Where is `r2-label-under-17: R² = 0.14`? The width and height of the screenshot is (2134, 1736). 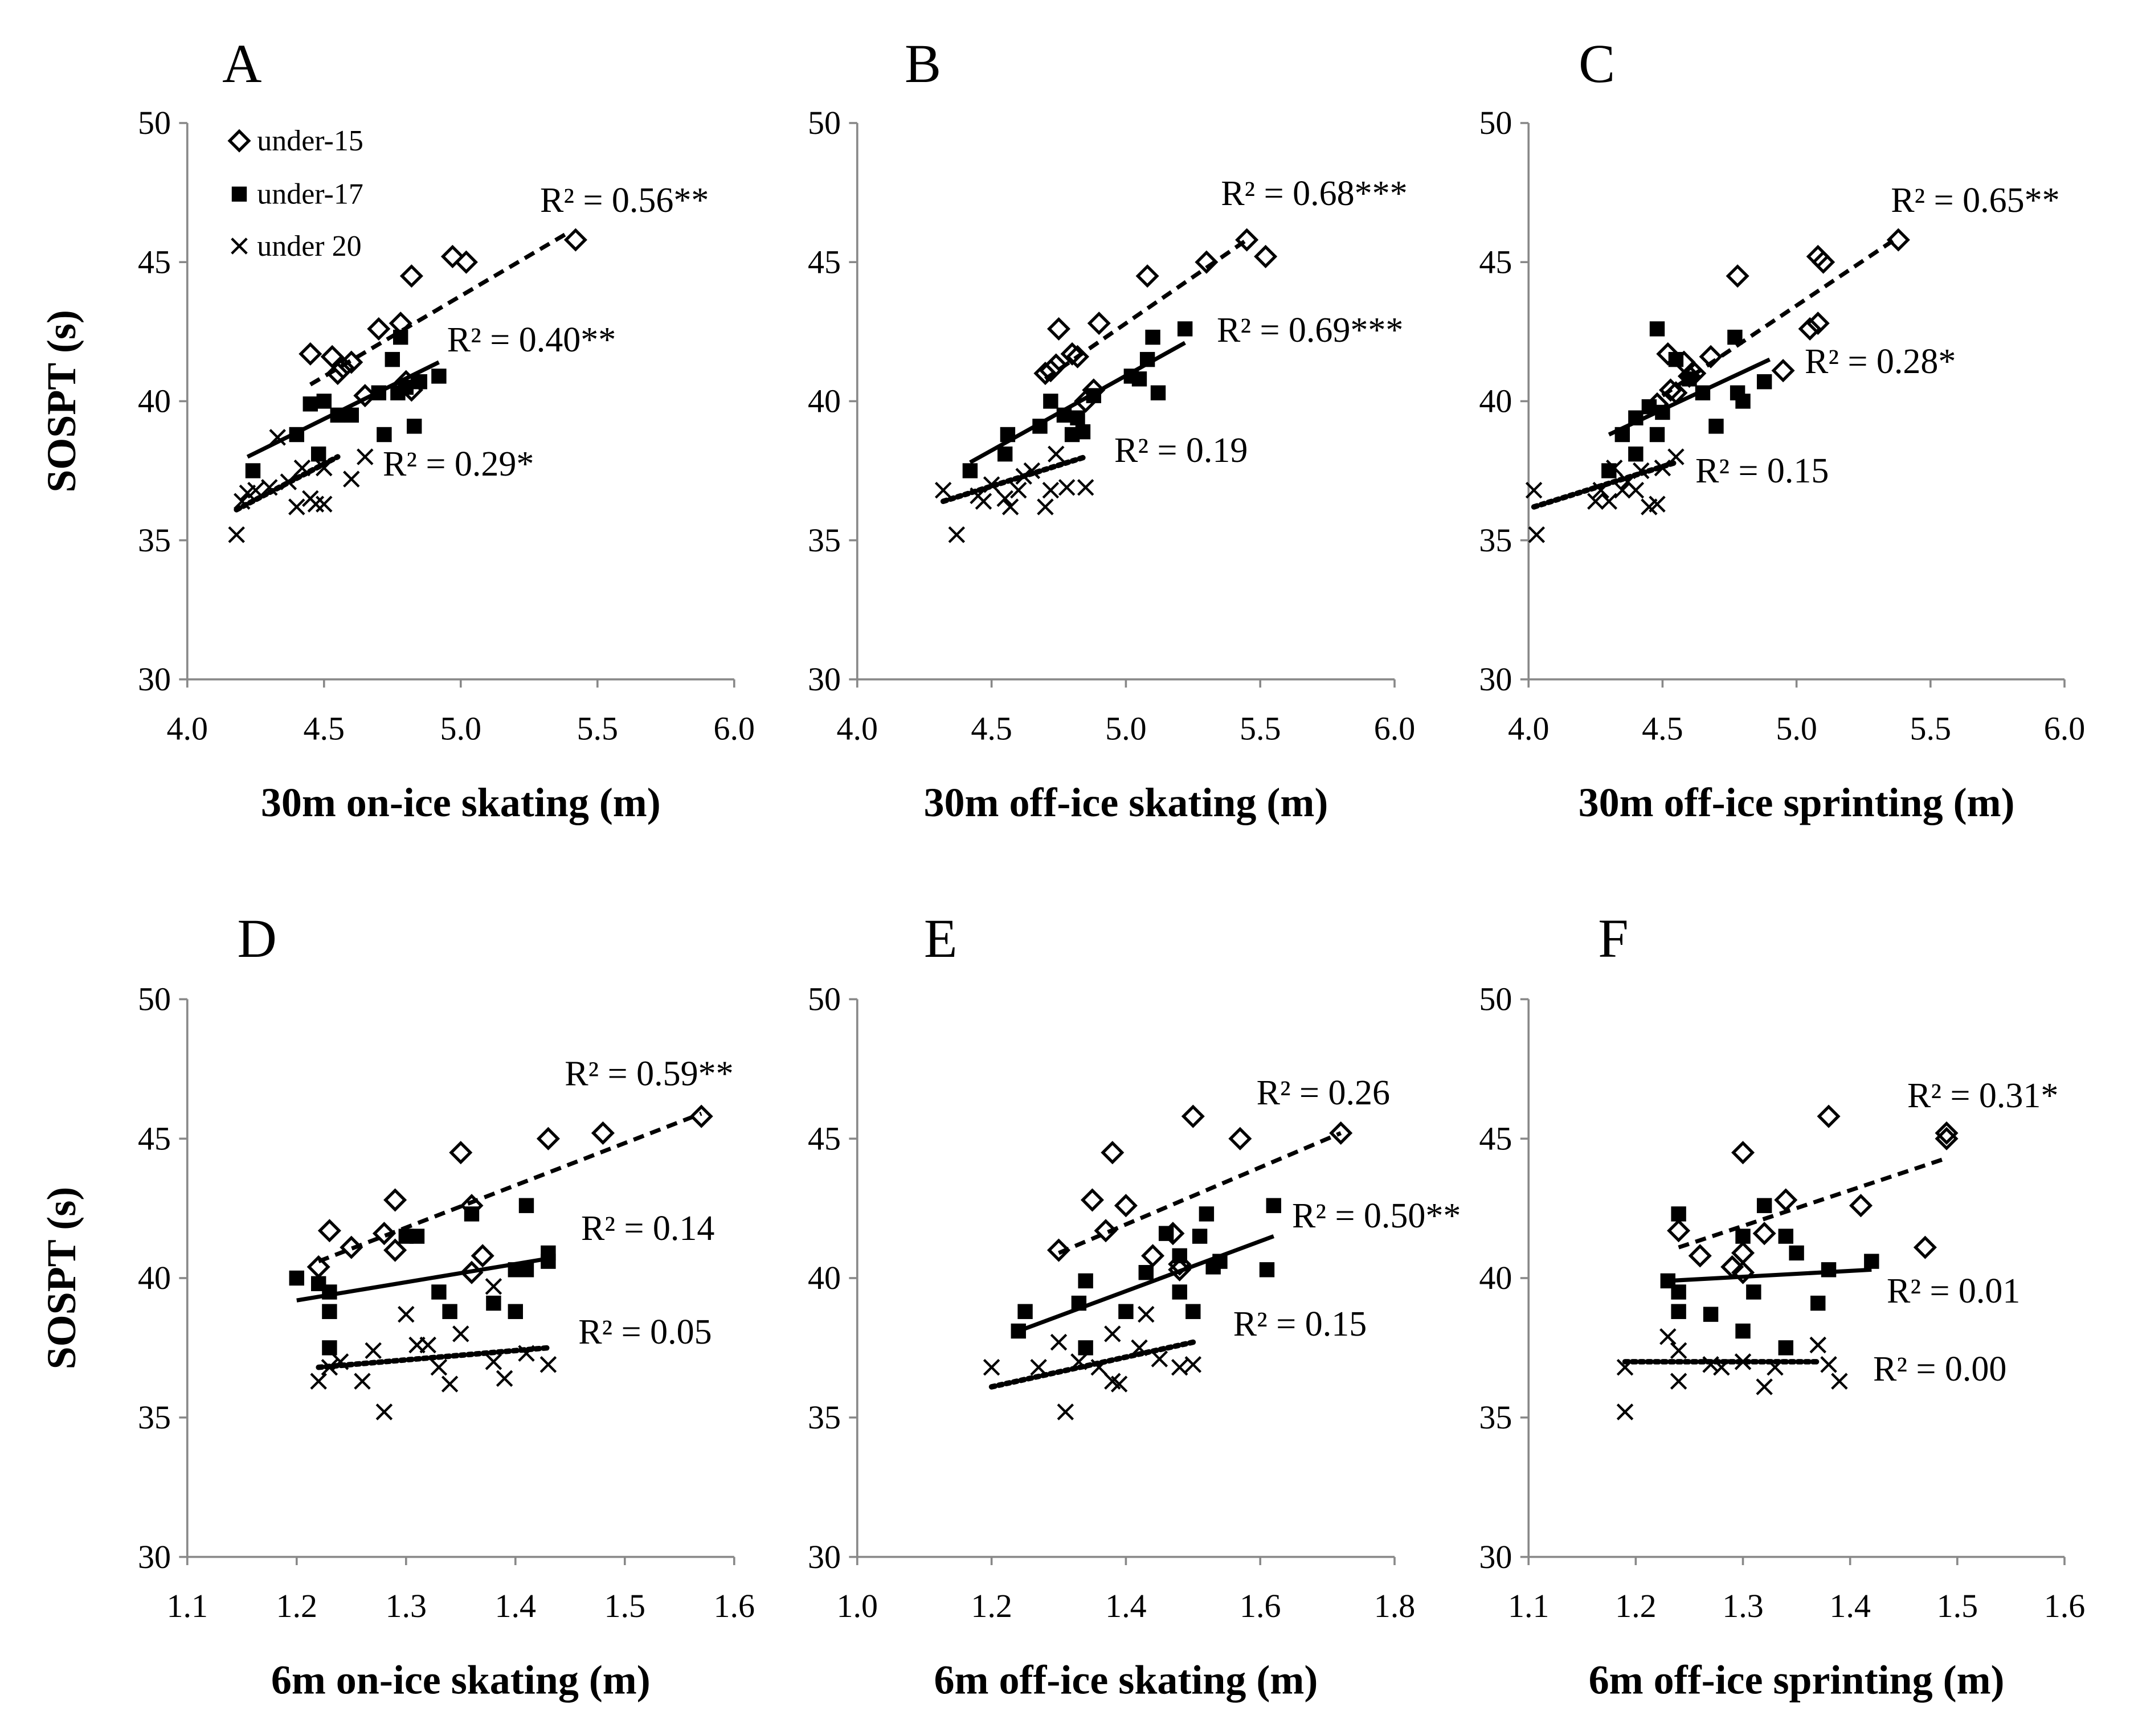 r2-label-under-17: R² = 0.14 is located at coordinates (647, 1228).